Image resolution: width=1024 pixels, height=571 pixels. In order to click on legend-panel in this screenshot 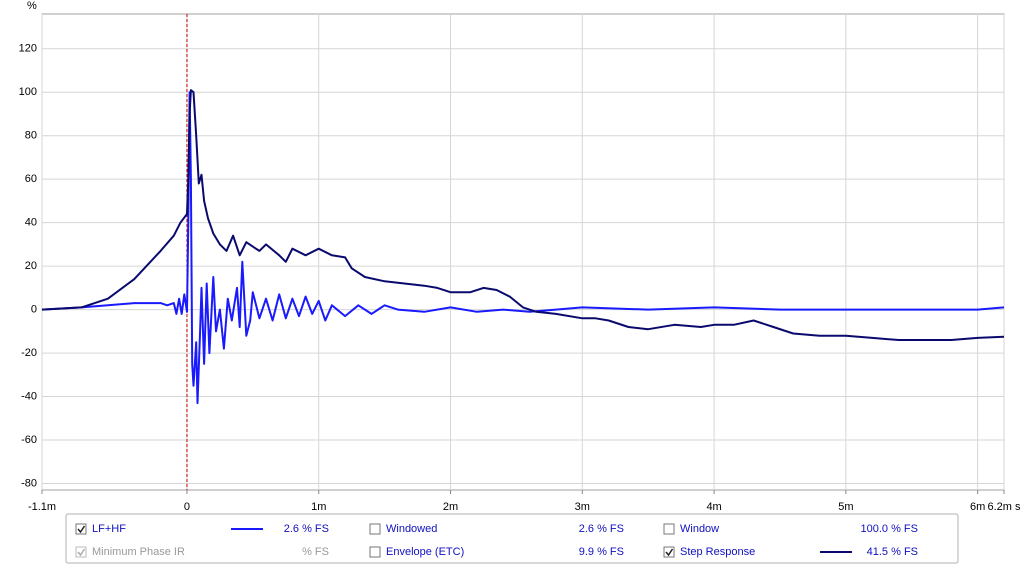, I will do `click(512, 538)`.